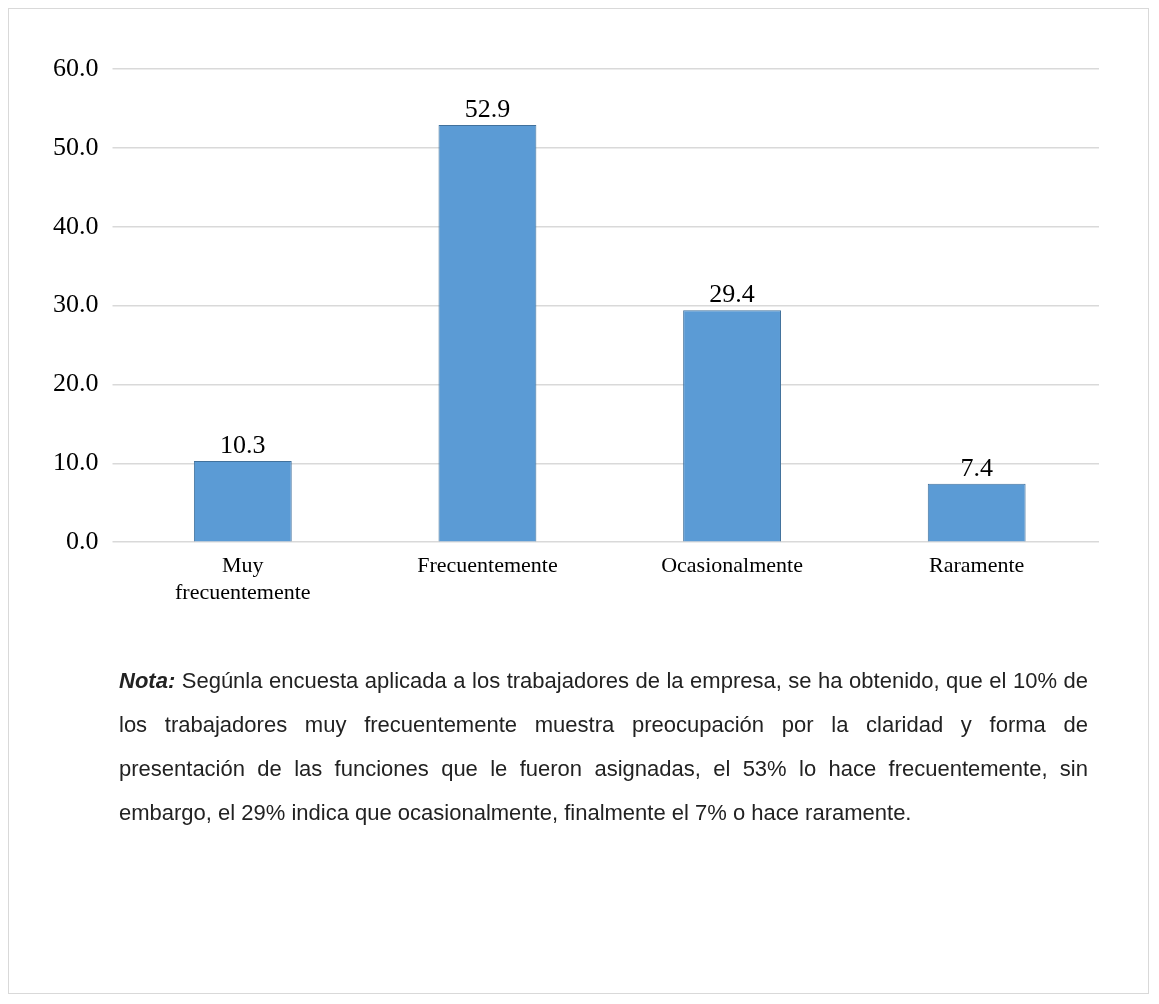  What do you see at coordinates (976, 467) in the screenshot?
I see `data-label: 7.4` at bounding box center [976, 467].